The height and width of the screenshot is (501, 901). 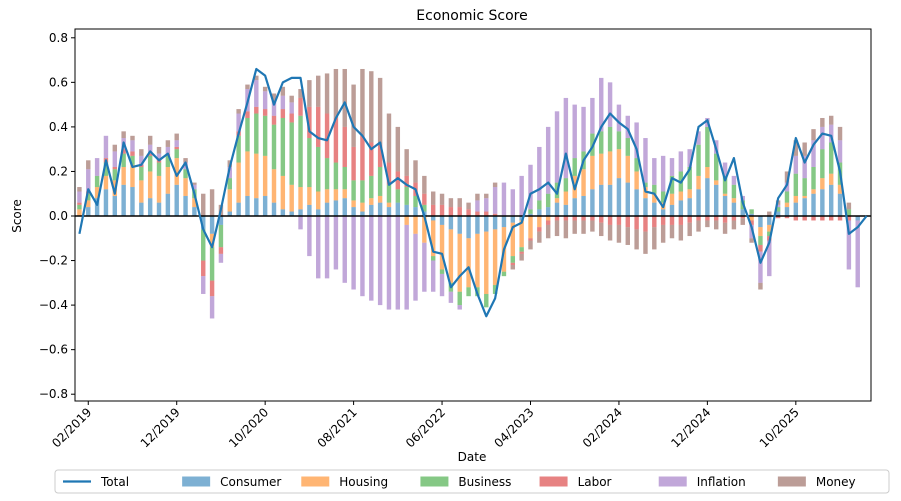 What do you see at coordinates (160, 427) in the screenshot?
I see `x-tick-label: 12/2019` at bounding box center [160, 427].